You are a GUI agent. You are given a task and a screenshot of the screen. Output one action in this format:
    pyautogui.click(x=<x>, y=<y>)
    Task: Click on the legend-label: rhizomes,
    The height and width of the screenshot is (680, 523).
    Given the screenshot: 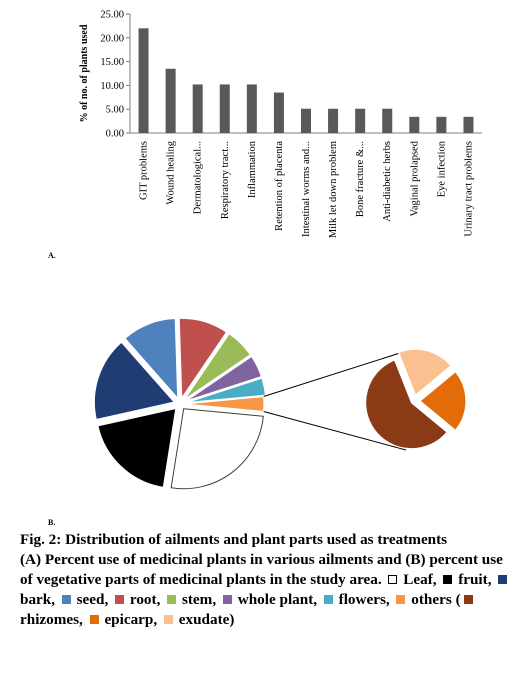 What is the action you would take?
    pyautogui.click(x=53, y=619)
    